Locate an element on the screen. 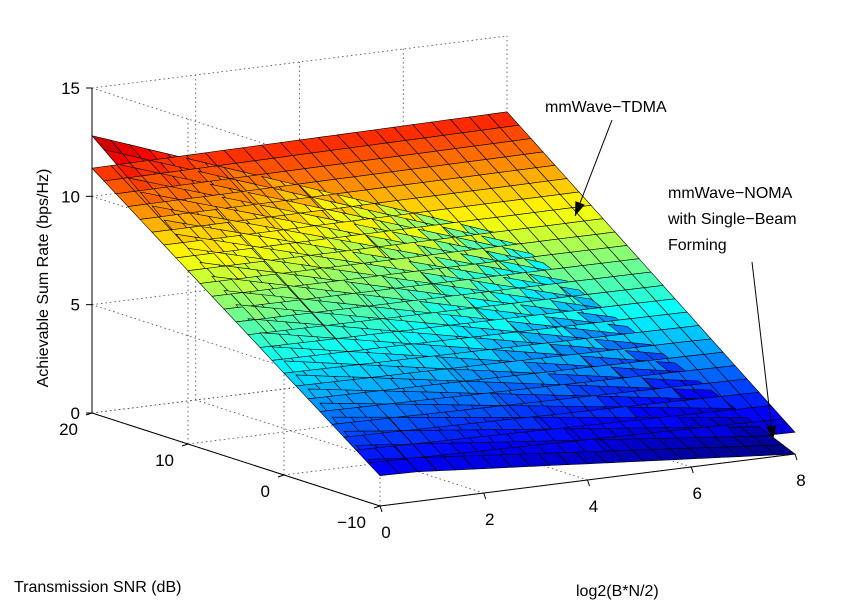  arrow-noma-shaft is located at coordinates (762, 351).